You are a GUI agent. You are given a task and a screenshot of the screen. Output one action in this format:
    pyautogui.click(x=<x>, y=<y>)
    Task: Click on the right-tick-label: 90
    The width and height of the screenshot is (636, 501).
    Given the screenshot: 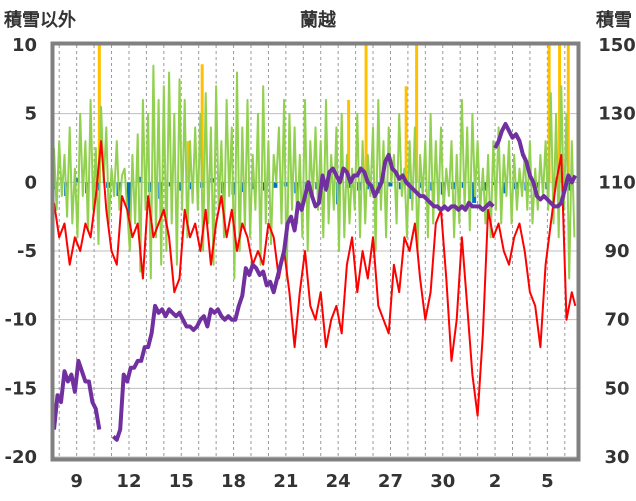 What is the action you would take?
    pyautogui.click(x=616, y=251)
    